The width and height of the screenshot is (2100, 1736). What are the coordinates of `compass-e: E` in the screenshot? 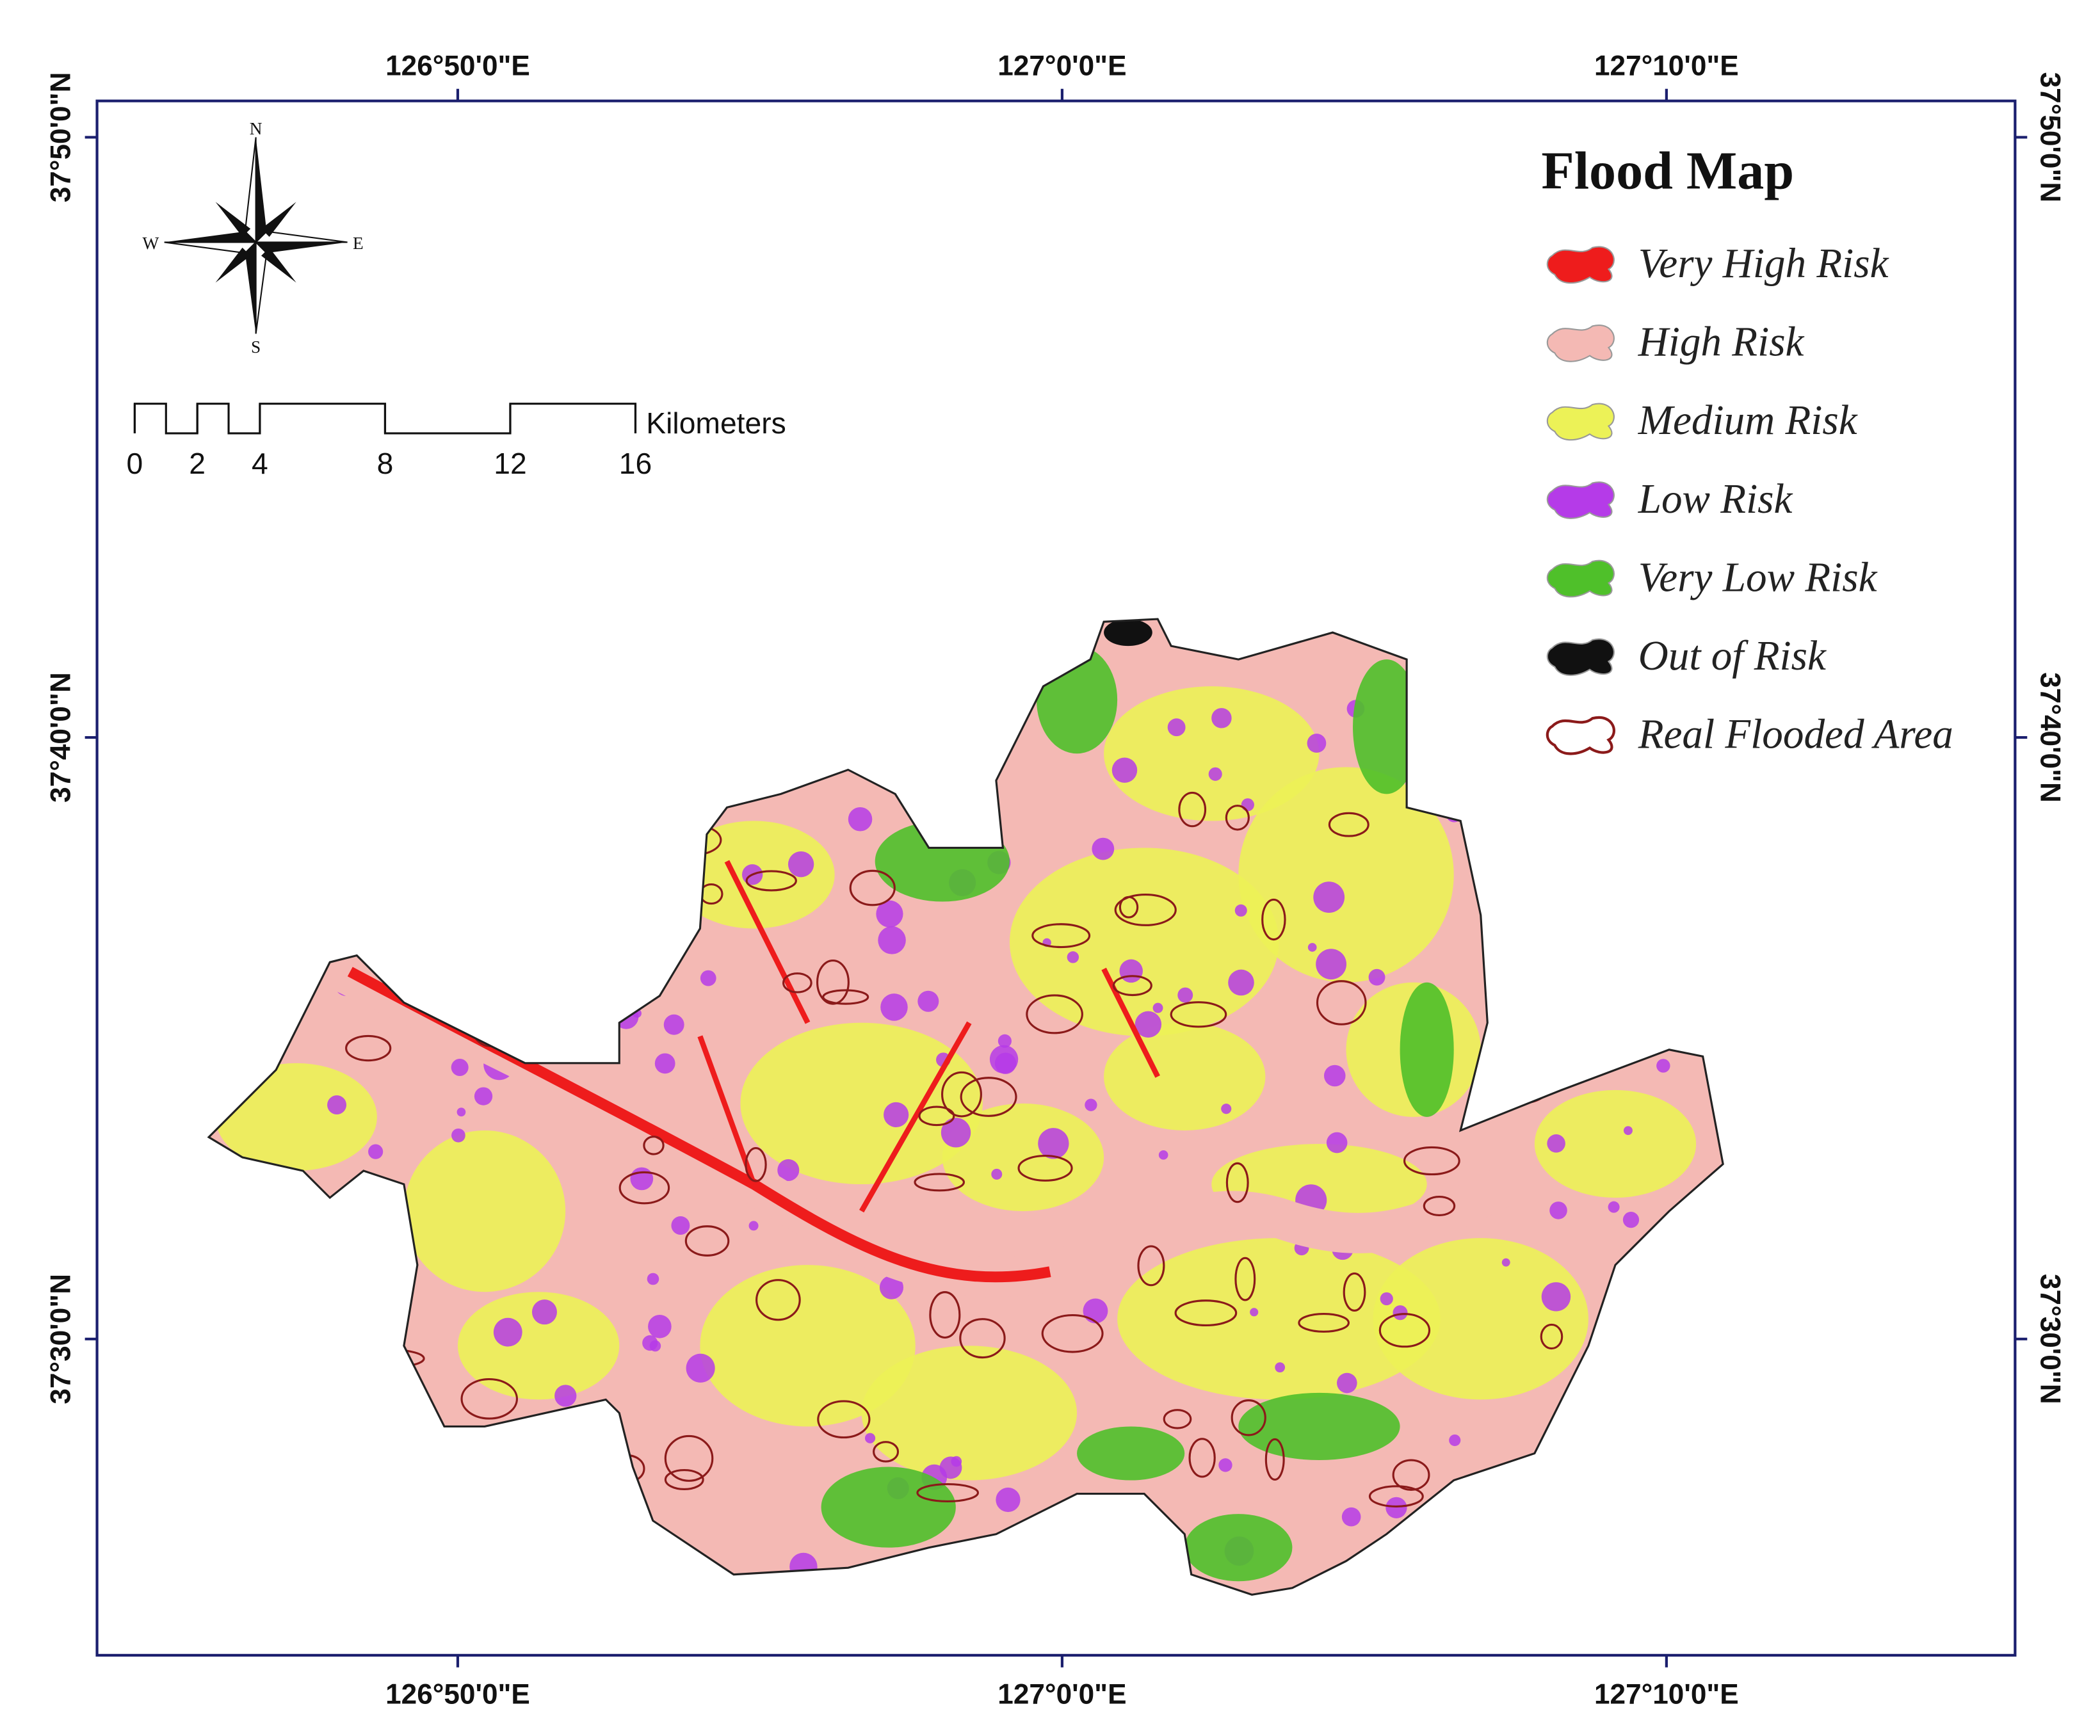 It's located at (359, 244).